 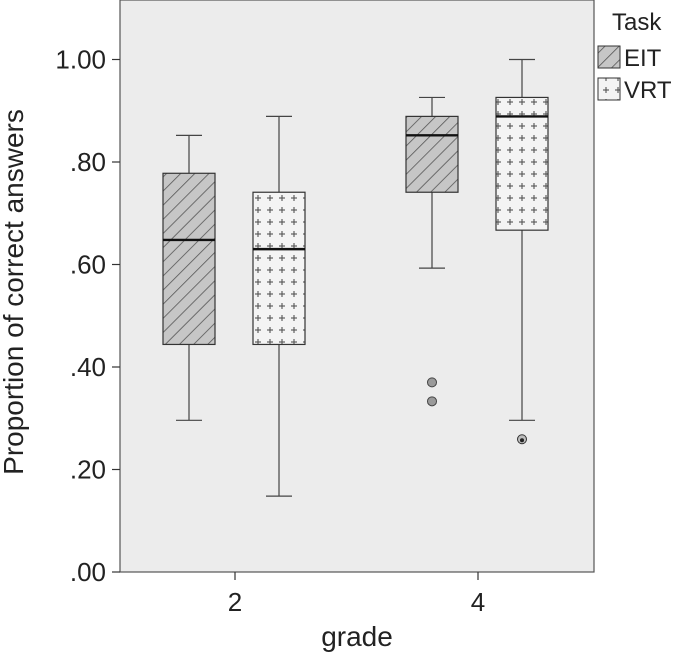 What do you see at coordinates (88, 265) in the screenshot?
I see `y-tick-label: .60` at bounding box center [88, 265].